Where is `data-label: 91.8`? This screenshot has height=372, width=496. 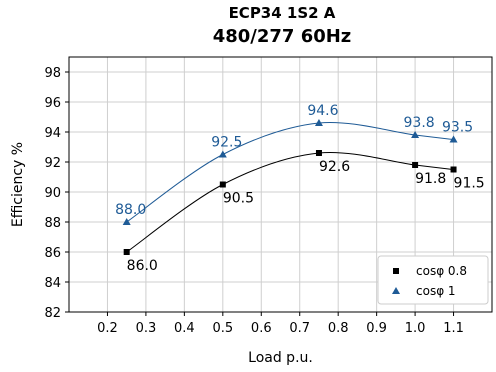 data-label: 91.8 is located at coordinates (430, 179).